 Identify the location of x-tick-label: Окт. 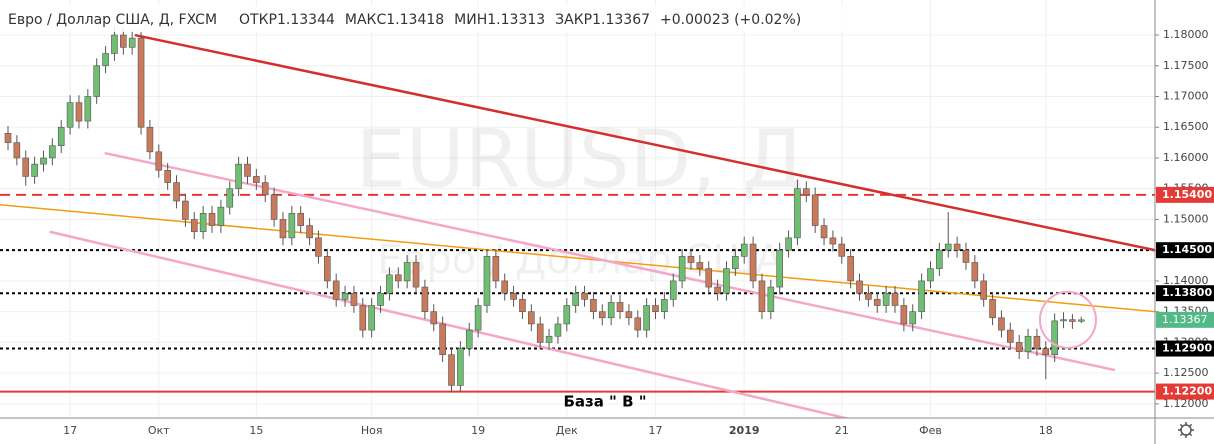
(159, 430).